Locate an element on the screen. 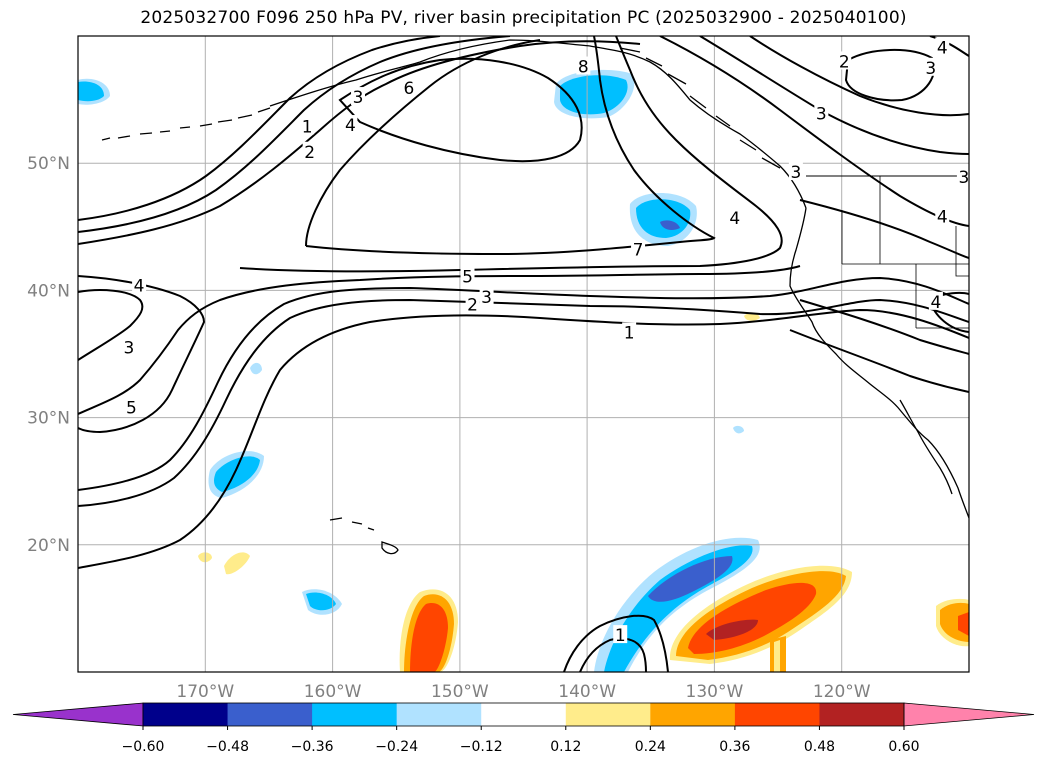 The width and height of the screenshot is (1047, 765). colorbar-label: 0.48 is located at coordinates (819, 747).